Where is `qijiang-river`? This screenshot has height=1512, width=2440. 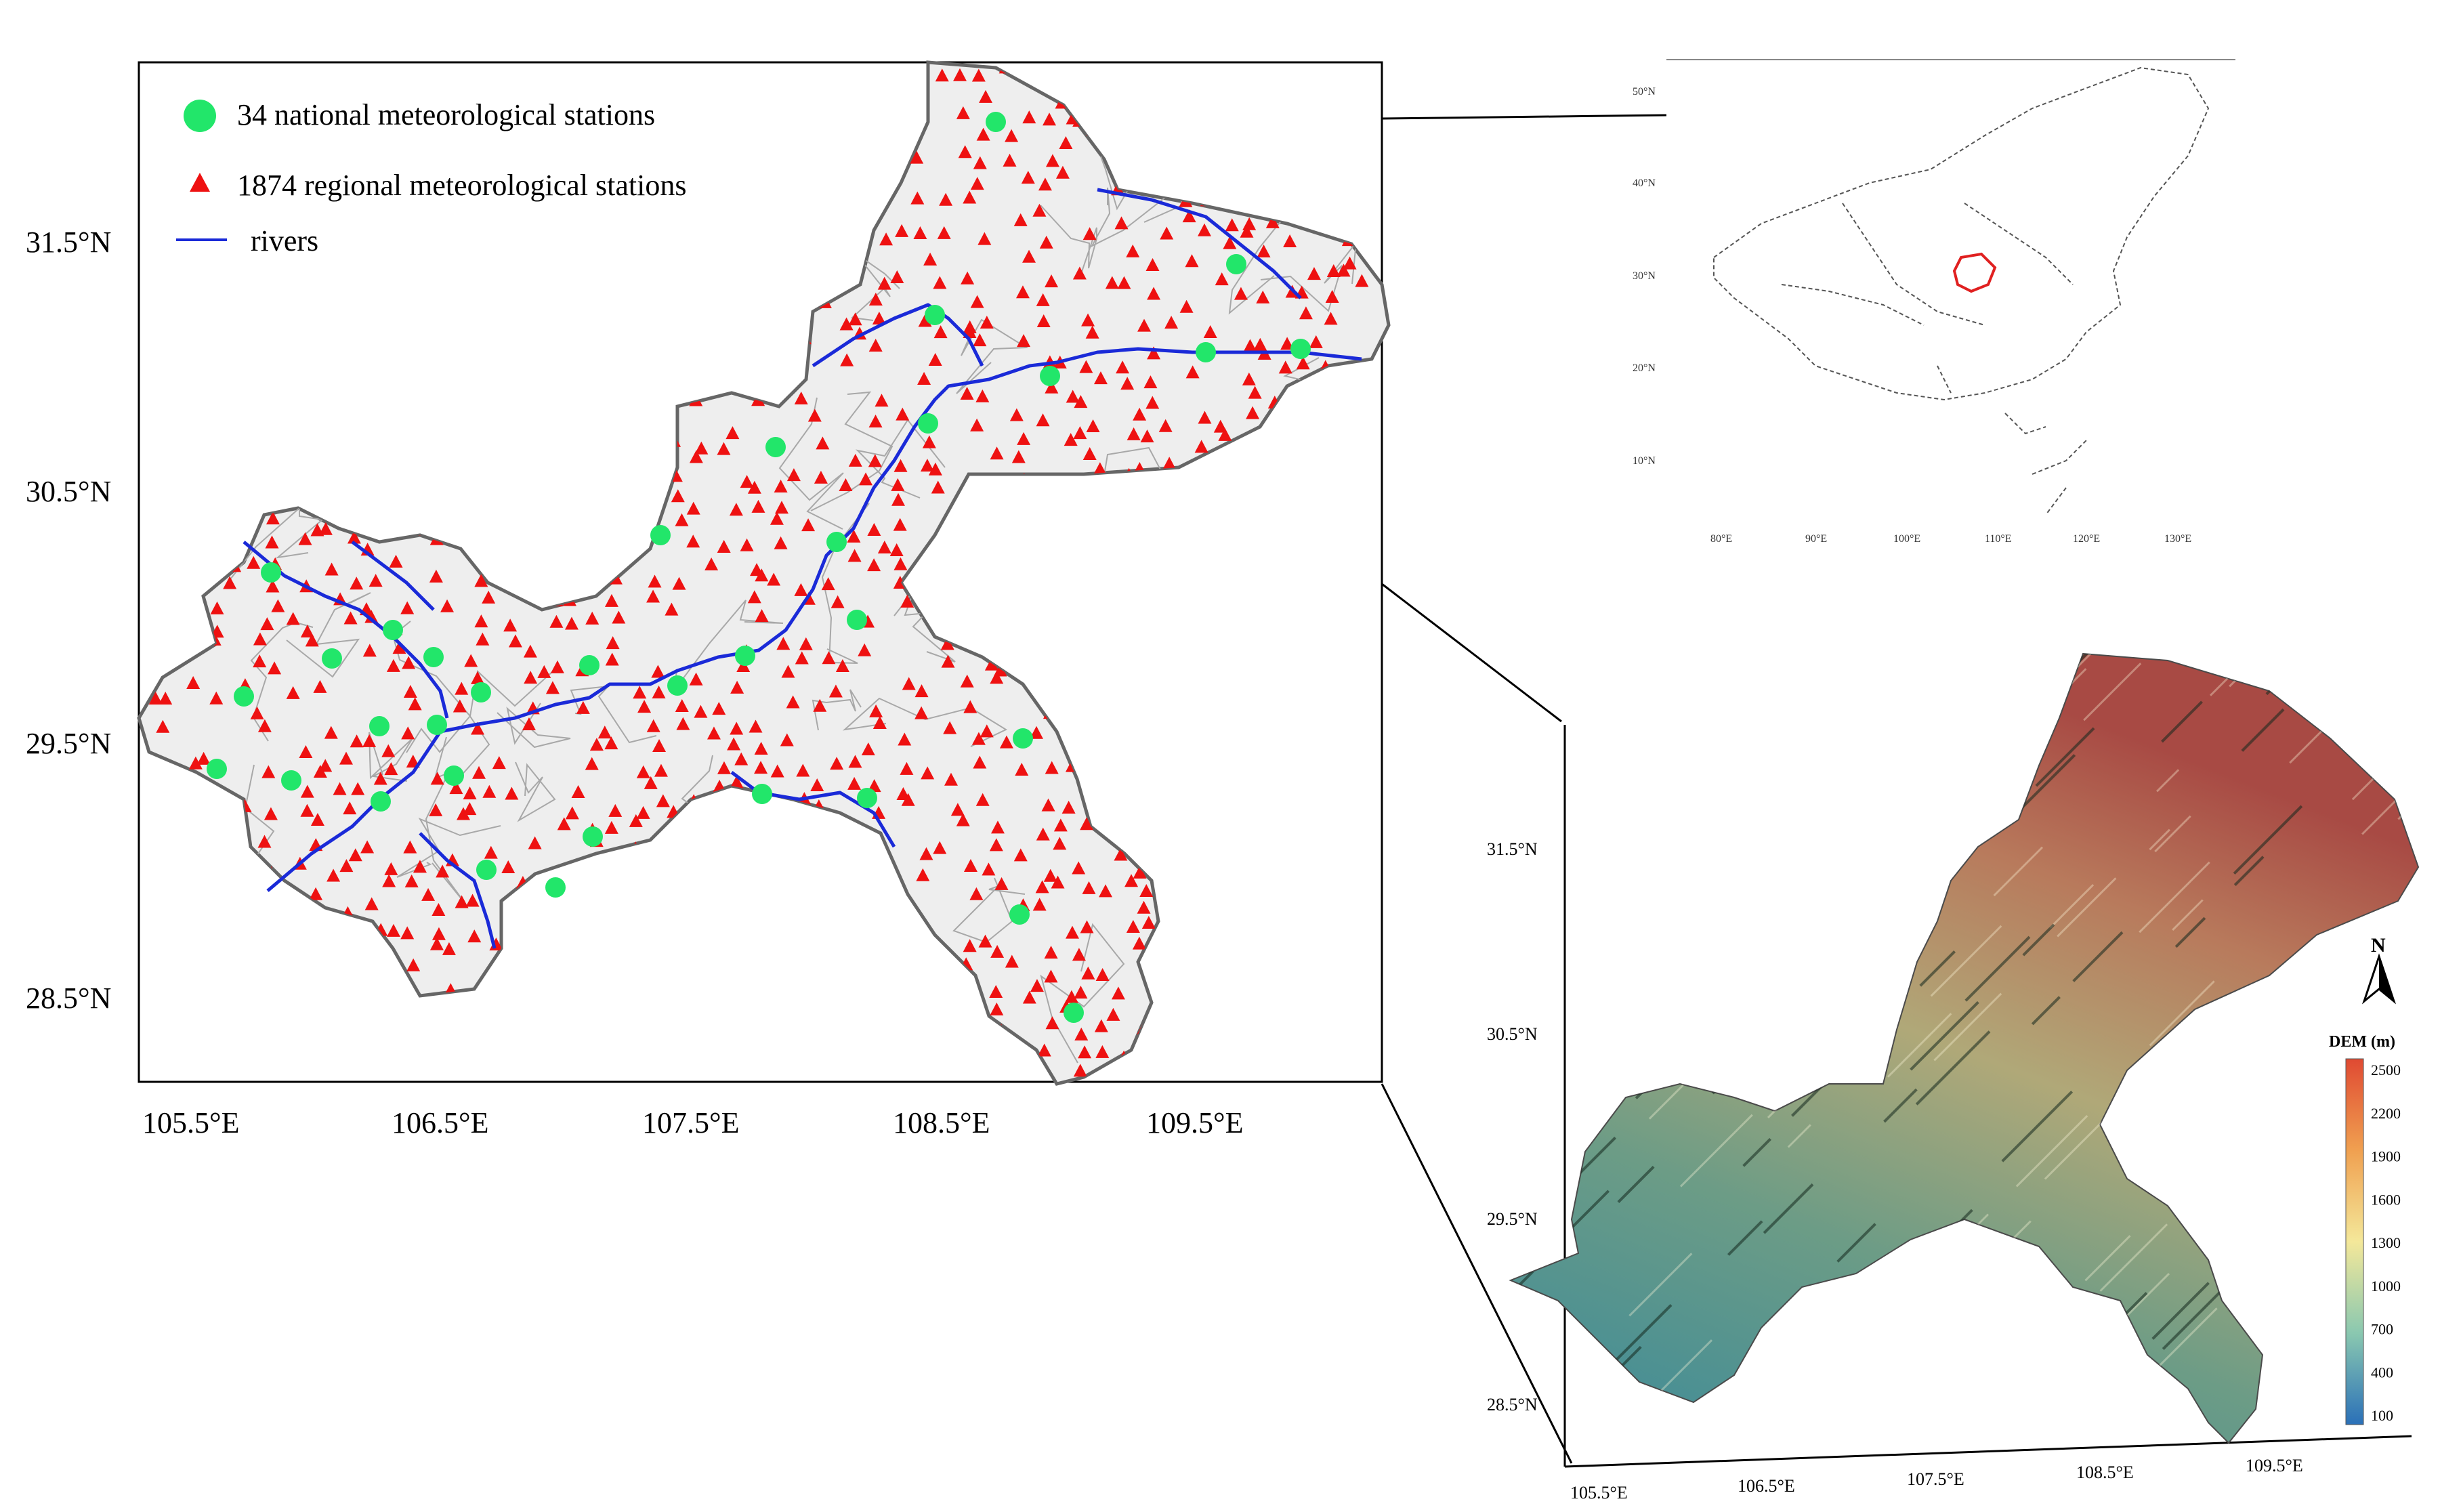 qijiang-river is located at coordinates (458, 890).